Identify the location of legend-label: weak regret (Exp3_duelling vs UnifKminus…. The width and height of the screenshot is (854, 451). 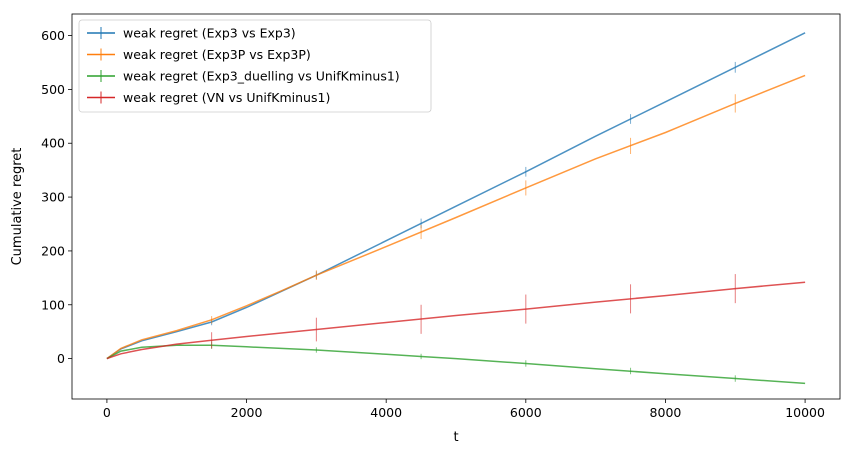
(261, 76).